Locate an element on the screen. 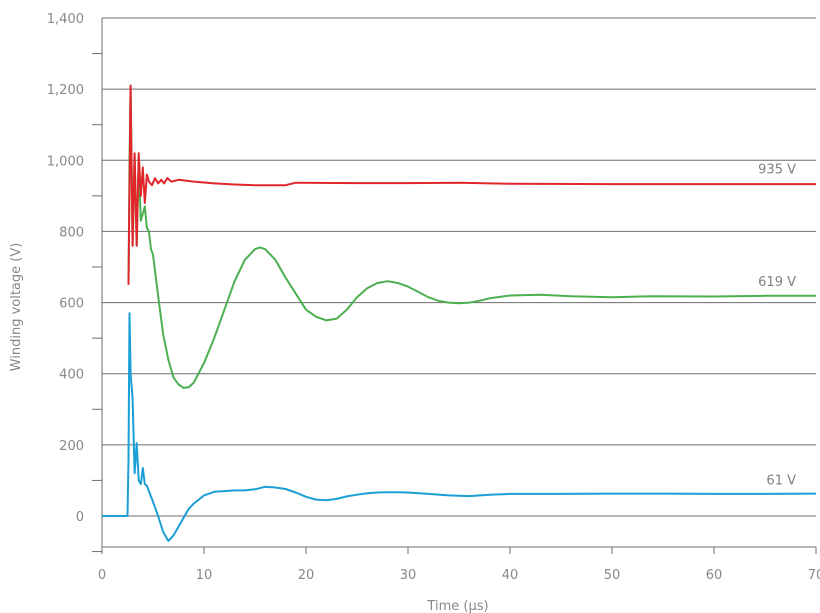 The height and width of the screenshot is (613, 820). y-tick-label-600: 600 is located at coordinates (71, 304).